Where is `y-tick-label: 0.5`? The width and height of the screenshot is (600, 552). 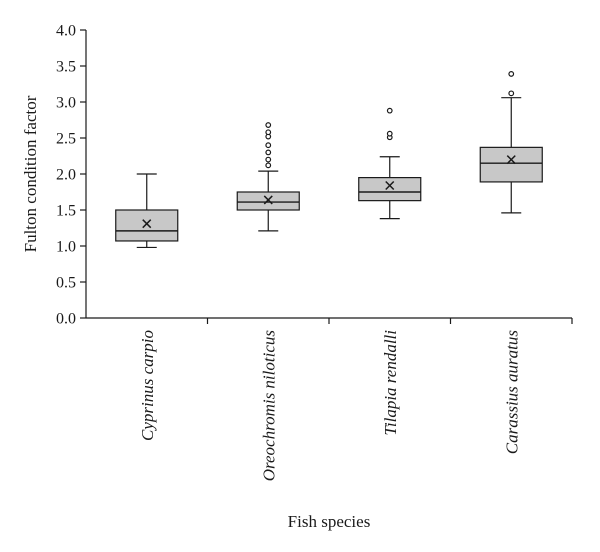
y-tick-label: 0.5 is located at coordinates (66, 283).